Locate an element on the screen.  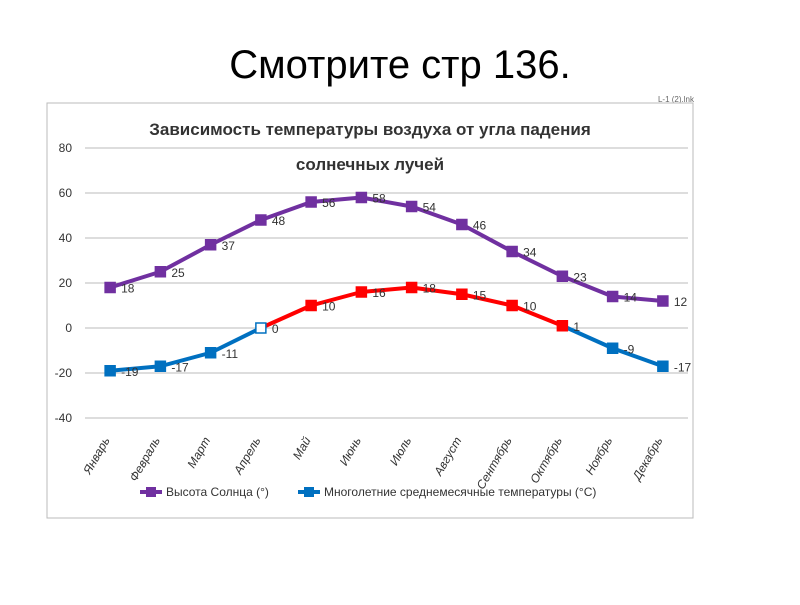
y-tick-label: -20 is located at coordinates (64, 373).